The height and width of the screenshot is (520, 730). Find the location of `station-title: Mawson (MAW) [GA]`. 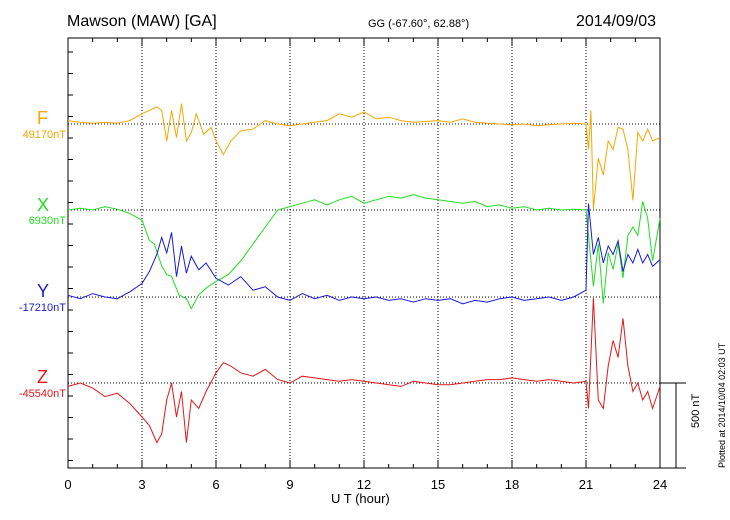

station-title: Mawson (MAW) [GA] is located at coordinates (142, 21).